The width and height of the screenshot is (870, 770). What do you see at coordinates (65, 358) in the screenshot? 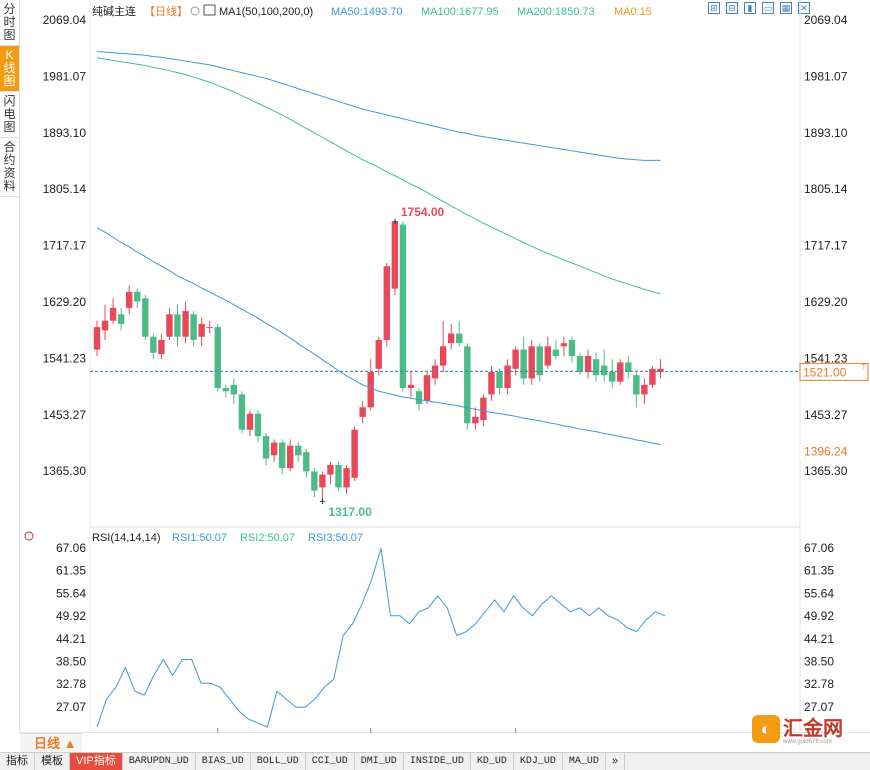
I see `price-tick-left: 1541.23` at bounding box center [65, 358].